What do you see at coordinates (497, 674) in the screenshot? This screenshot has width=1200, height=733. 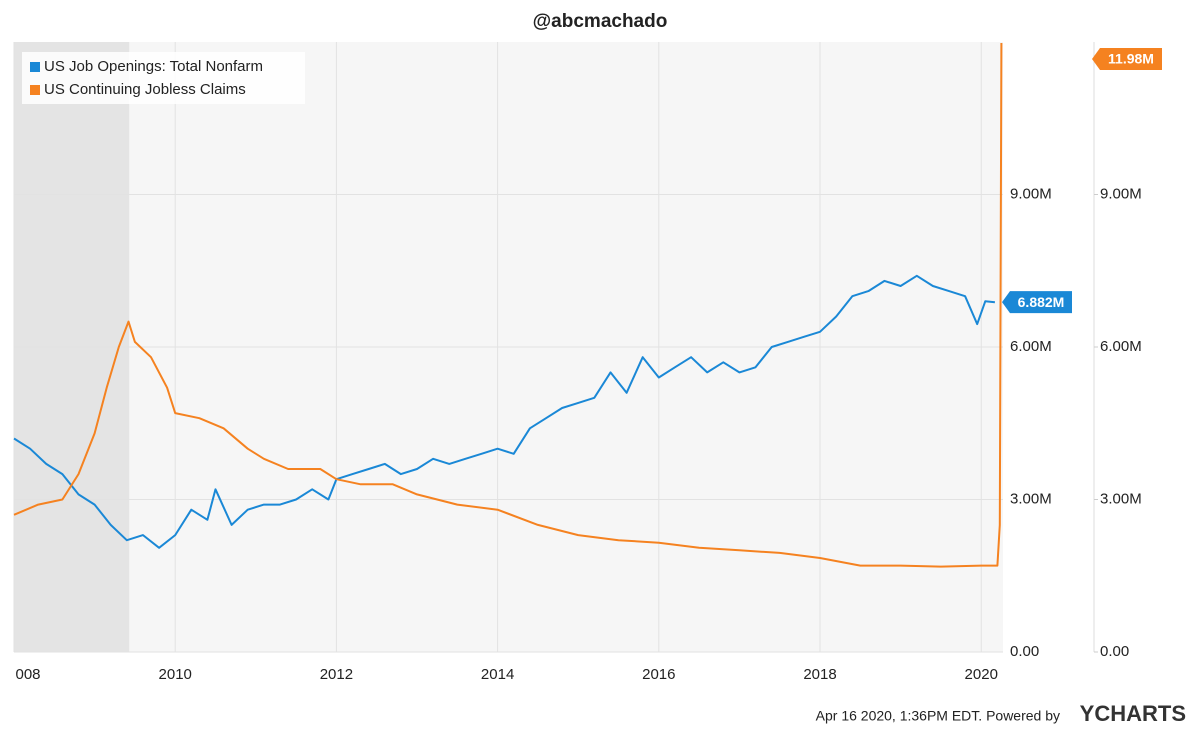 I see `x-tick-label: 2014` at bounding box center [497, 674].